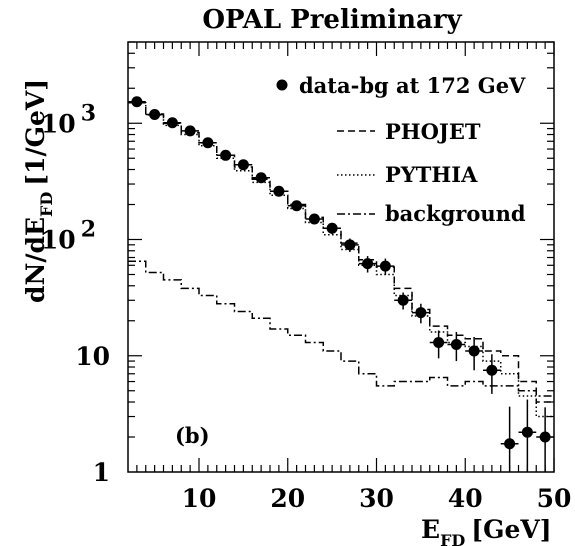 Image resolution: width=575 pixels, height=546 pixels. Describe the element at coordinates (465, 498) in the screenshot. I see `x-tick-label: 40` at that location.